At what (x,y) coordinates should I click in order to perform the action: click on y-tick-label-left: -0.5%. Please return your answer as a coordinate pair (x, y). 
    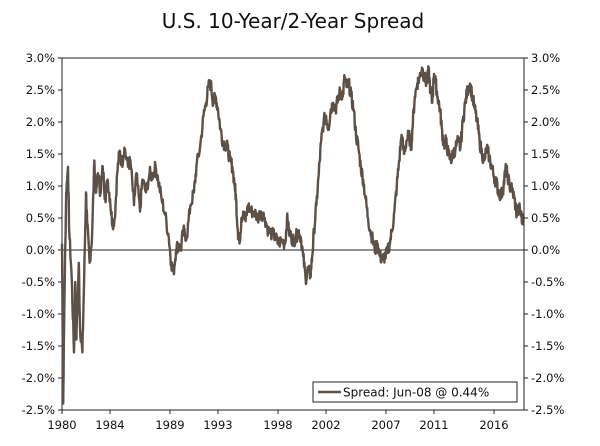
    Looking at the image, I should click on (38, 282).